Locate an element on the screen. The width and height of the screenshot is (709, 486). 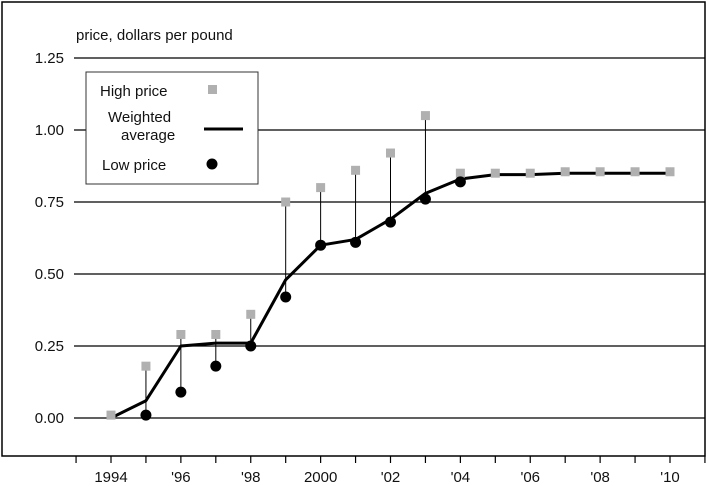
y-tick-label: 0.25 is located at coordinates (49, 346).